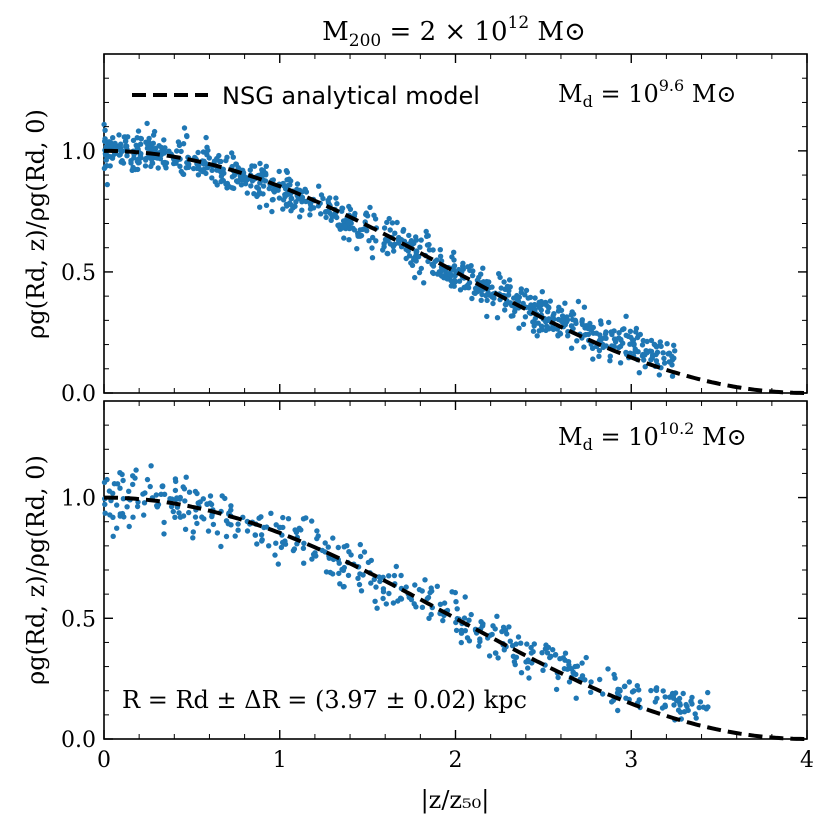 The width and height of the screenshot is (830, 831). Describe the element at coordinates (807, 760) in the screenshot. I see `x-tick-label: 4` at that location.